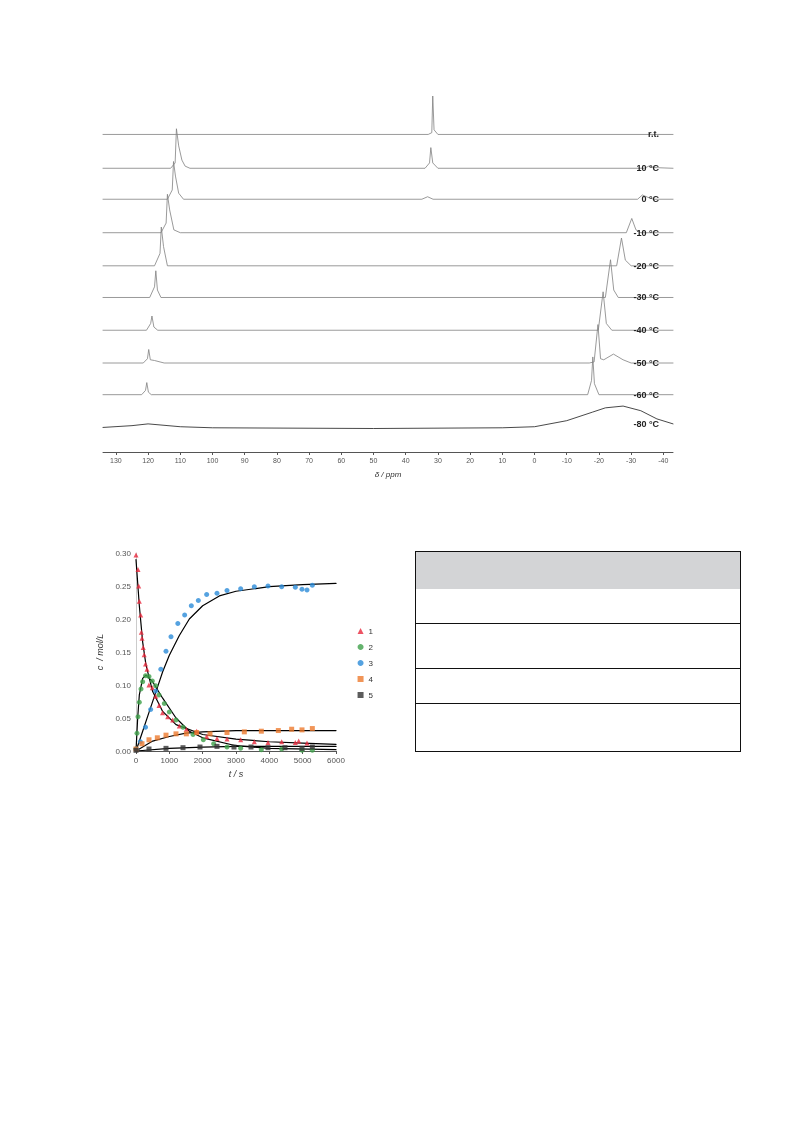 This screenshot has width=793, height=1121. Describe the element at coordinates (236, 773) in the screenshot. I see `x-axis-title: t / s` at that location.